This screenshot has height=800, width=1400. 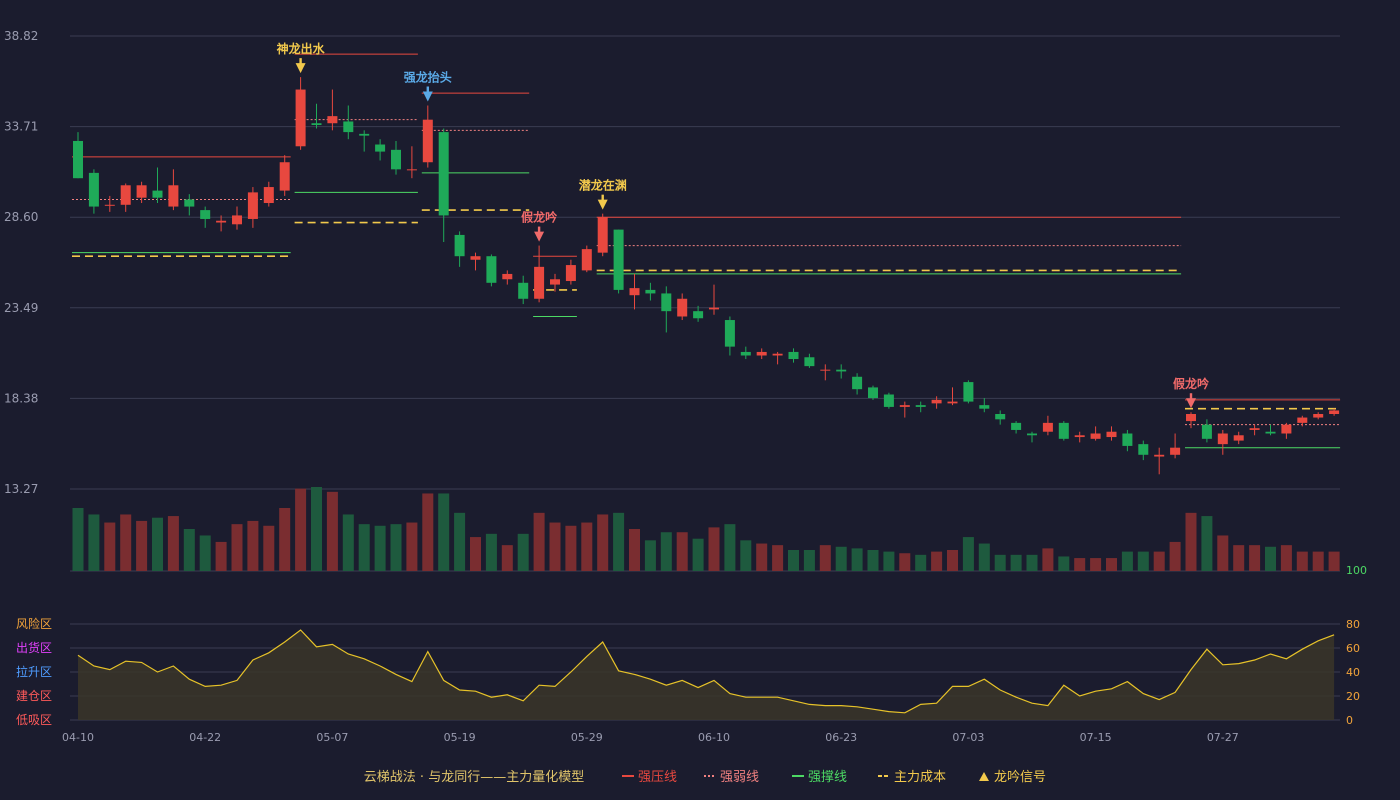 What do you see at coordinates (34, 647) in the screenshot?
I see `zone-label: 出货区` at bounding box center [34, 647].